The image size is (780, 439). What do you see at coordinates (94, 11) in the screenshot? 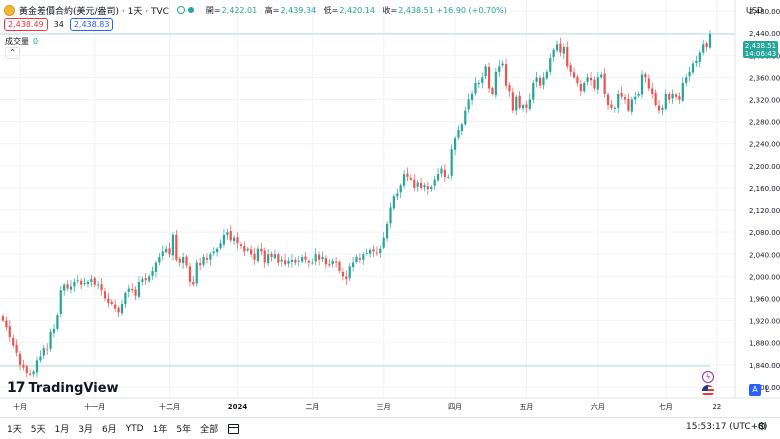
I see `symbol-title: 黃金差價合約(美元/盎司) · 1天 · TVC` at bounding box center [94, 11].